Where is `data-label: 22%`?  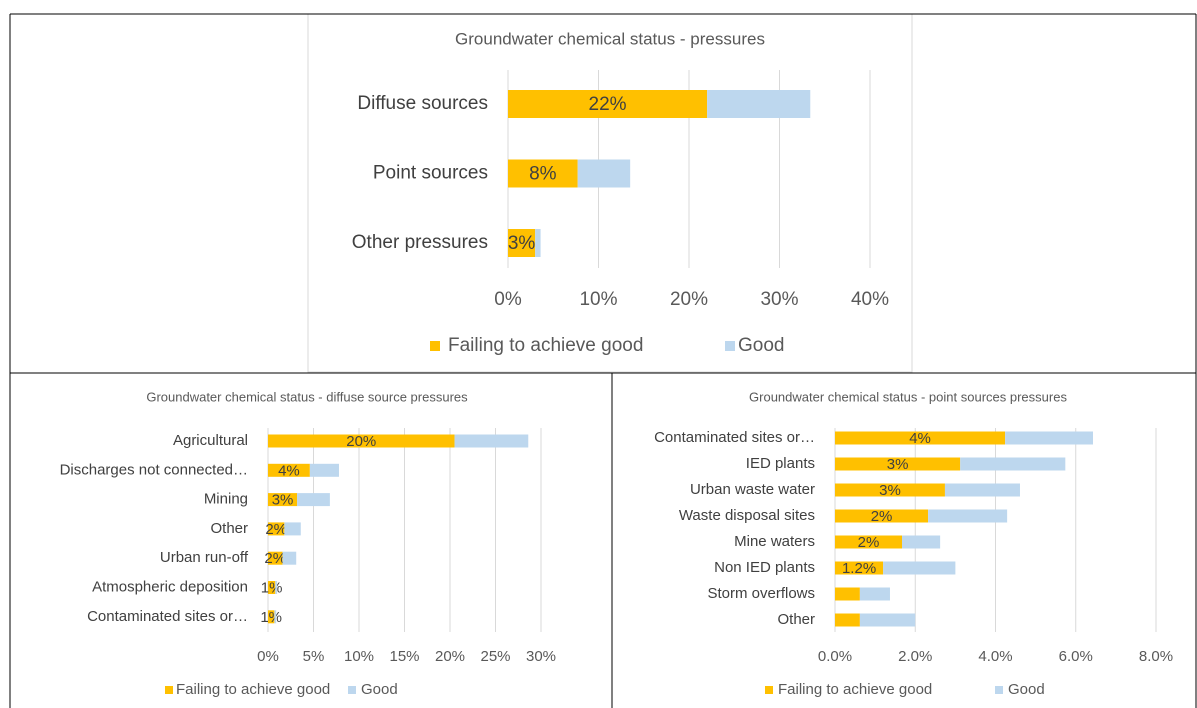
data-label: 22% is located at coordinates (608, 104).